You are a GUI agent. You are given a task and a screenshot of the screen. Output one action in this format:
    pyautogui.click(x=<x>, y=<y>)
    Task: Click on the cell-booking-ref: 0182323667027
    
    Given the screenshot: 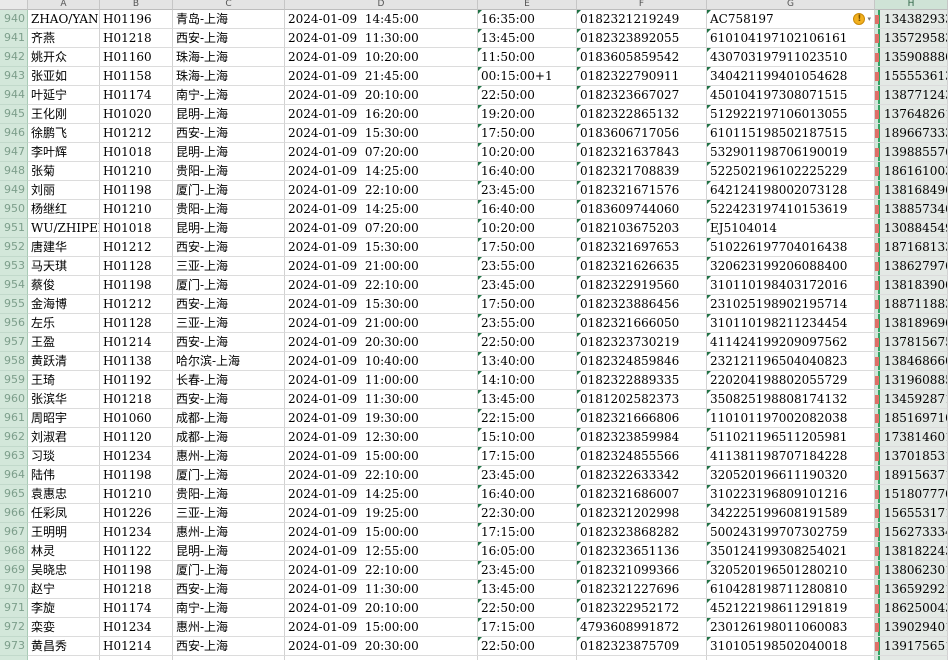 What is the action you would take?
    pyautogui.click(x=642, y=95)
    